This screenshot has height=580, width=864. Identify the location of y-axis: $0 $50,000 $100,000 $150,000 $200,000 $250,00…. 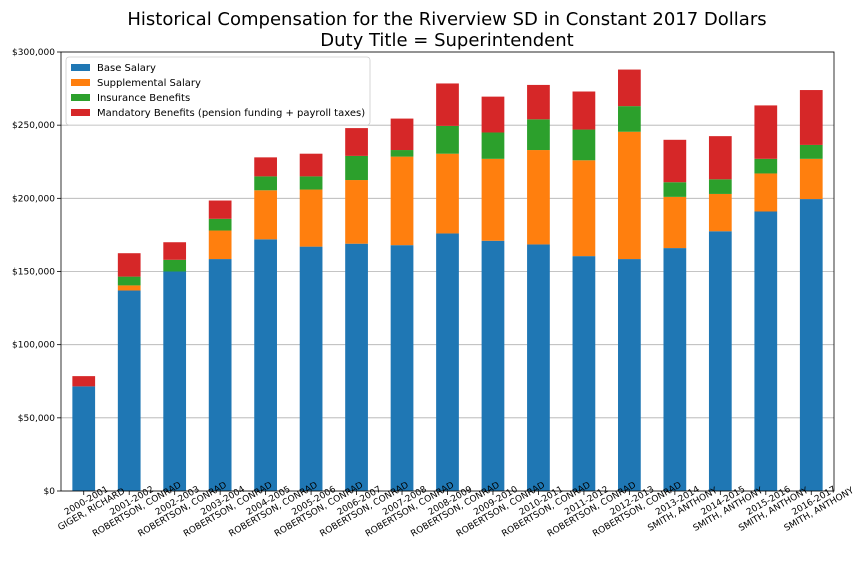
(36, 272).